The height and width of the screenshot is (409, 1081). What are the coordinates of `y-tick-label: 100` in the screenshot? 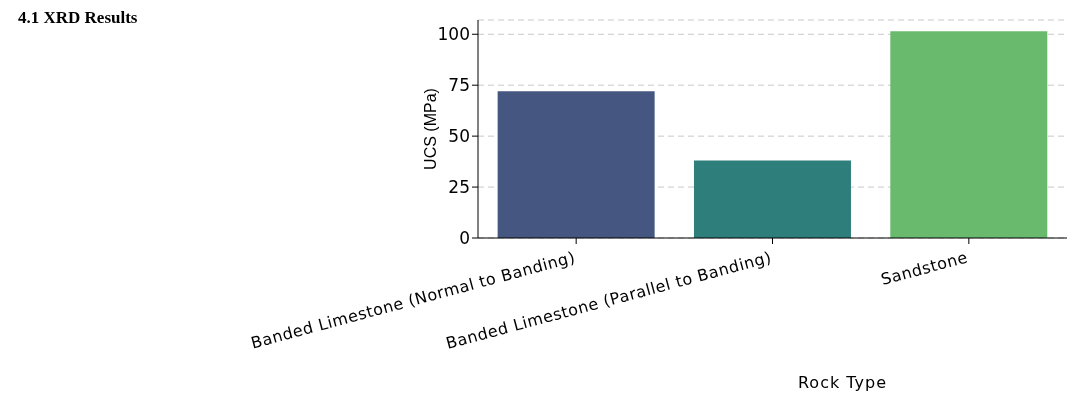 It's located at (453, 34).